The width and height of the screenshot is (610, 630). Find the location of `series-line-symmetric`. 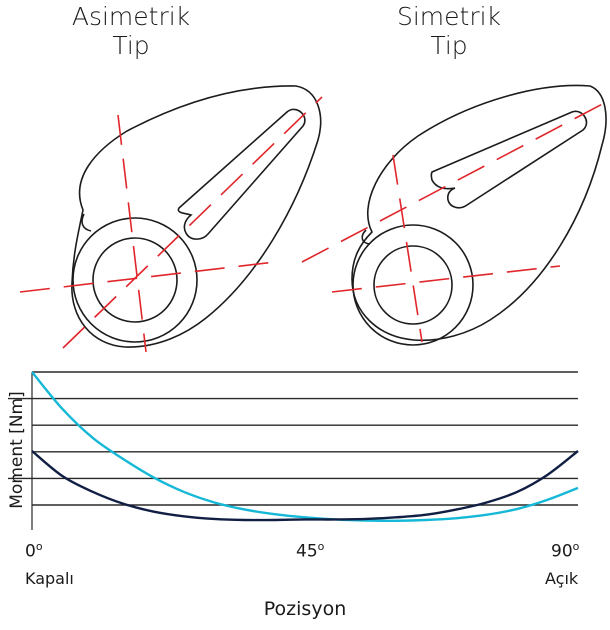

series-line-symmetric is located at coordinates (305, 486).